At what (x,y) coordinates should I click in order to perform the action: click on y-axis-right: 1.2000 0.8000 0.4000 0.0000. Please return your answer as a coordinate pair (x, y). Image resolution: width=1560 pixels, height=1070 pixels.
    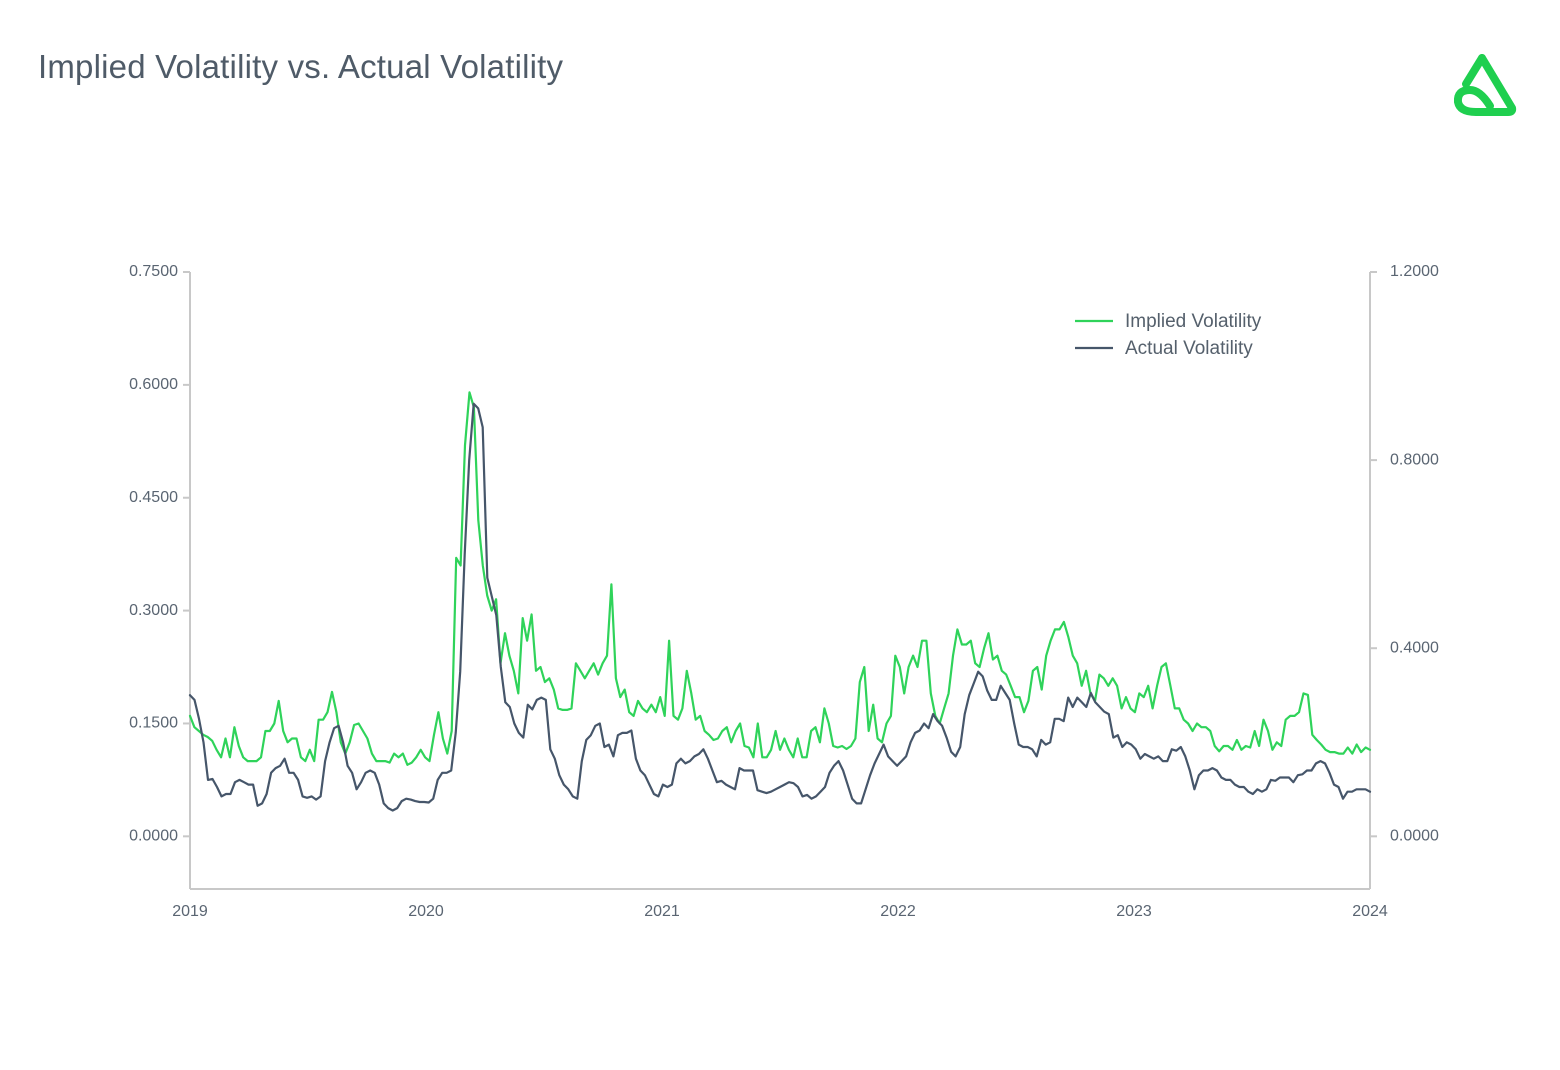
    Looking at the image, I should click on (1404, 554).